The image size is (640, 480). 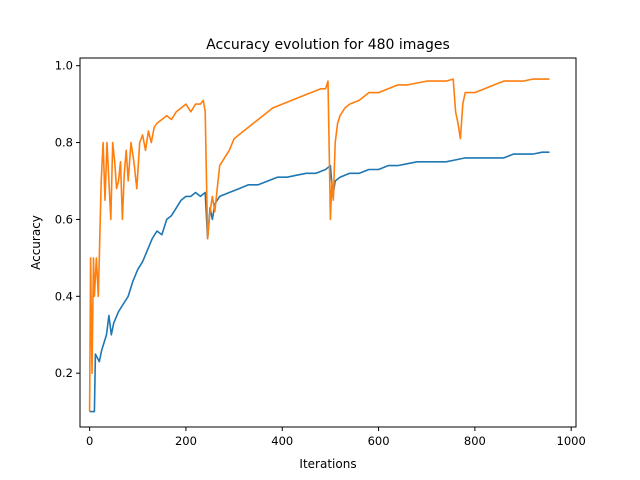 What do you see at coordinates (64, 373) in the screenshot?
I see `y-tick-label: 0.2` at bounding box center [64, 373].